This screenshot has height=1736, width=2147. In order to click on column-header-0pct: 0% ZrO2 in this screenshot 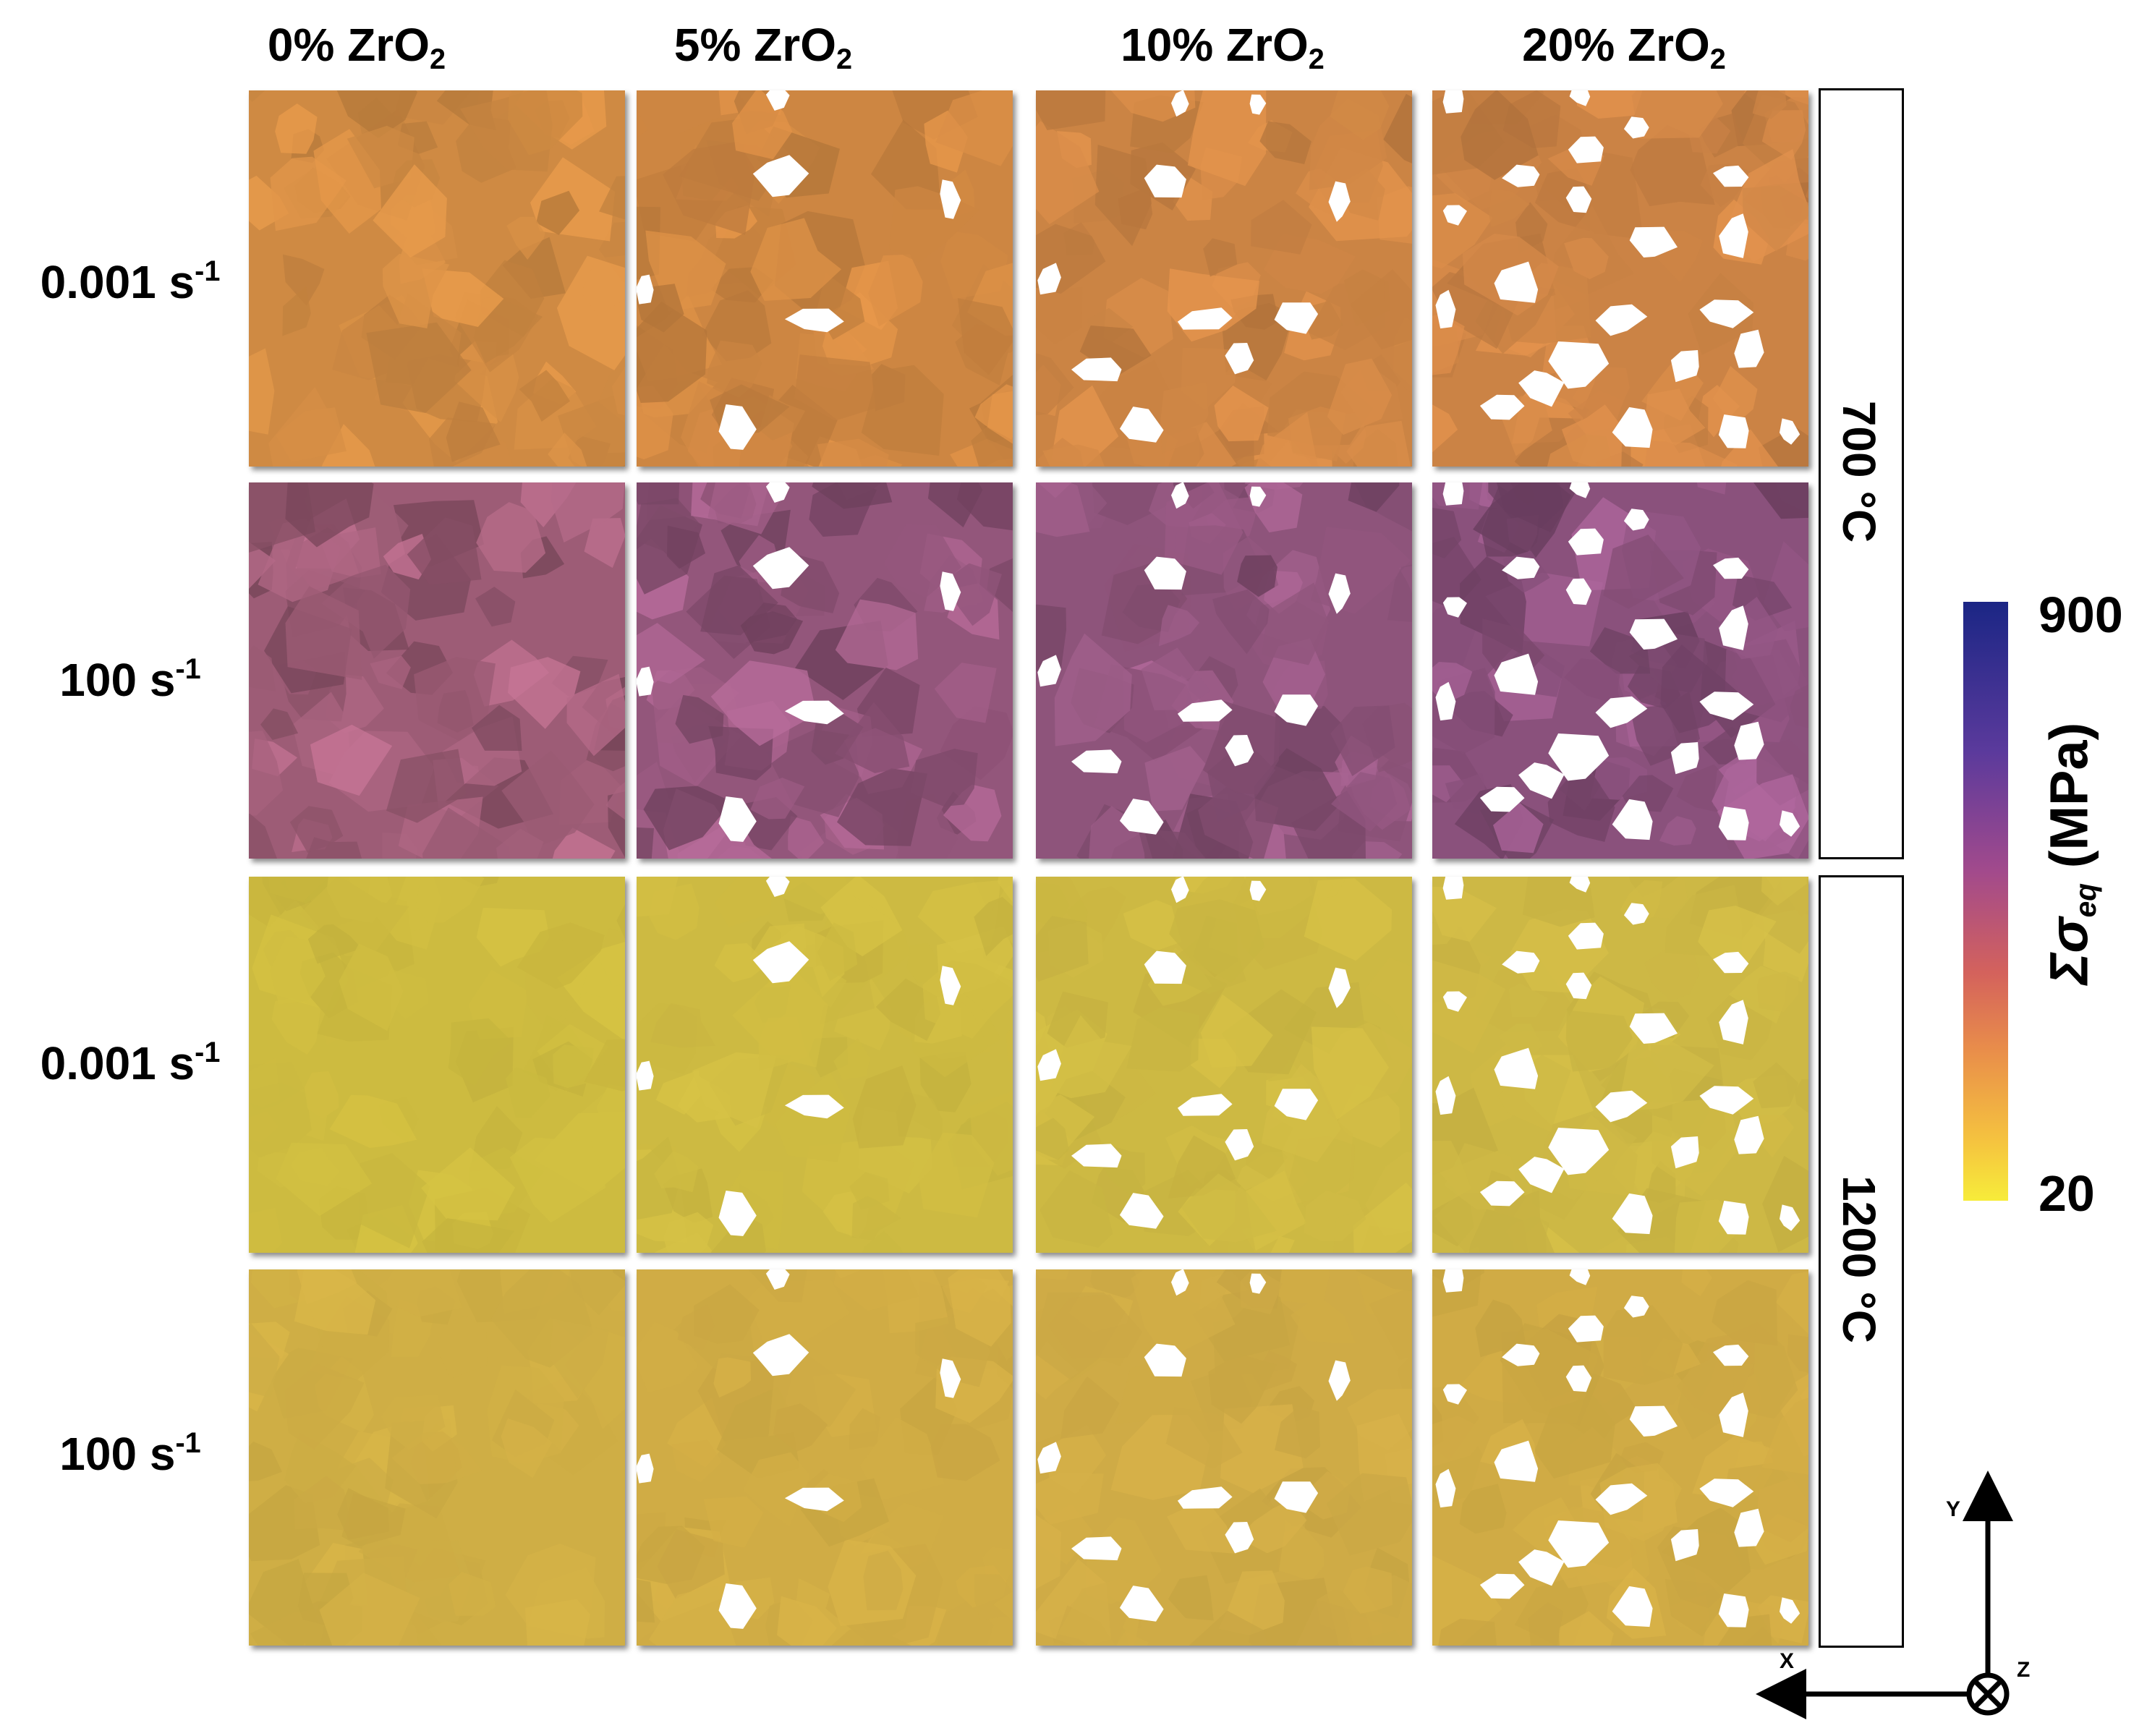, I will do `click(356, 47)`.